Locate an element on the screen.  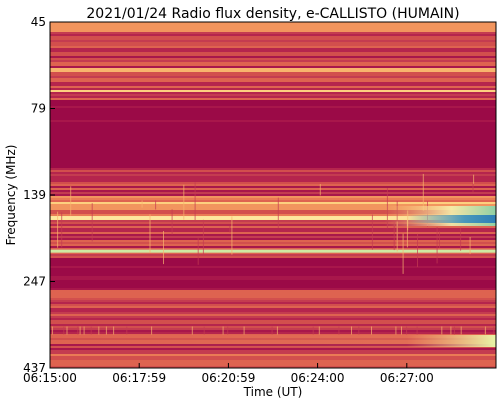
x-tick-label: 06:20:59 is located at coordinates (228, 378).